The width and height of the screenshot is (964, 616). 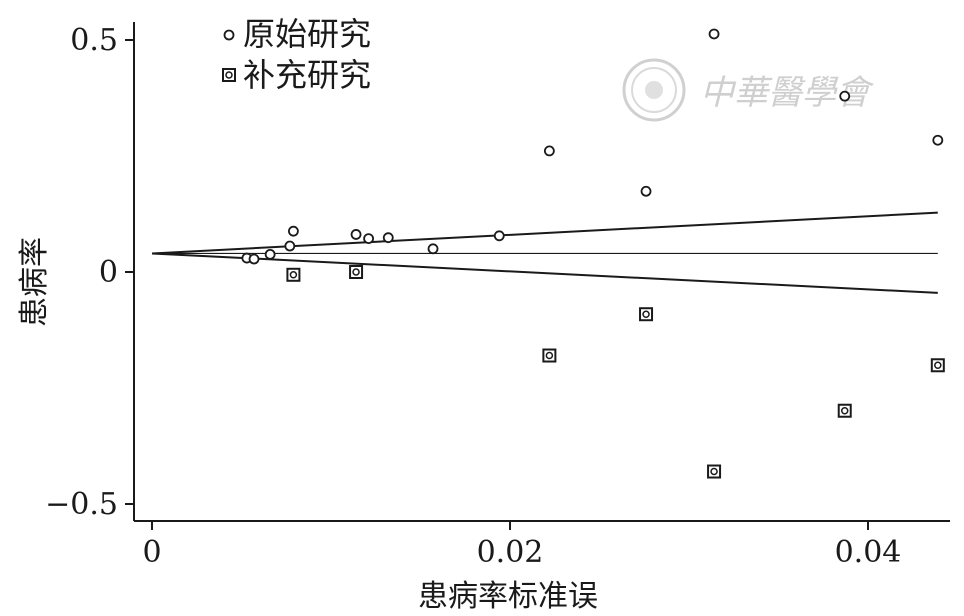 I want to click on watermark-seal-icon, so click(x=654, y=90).